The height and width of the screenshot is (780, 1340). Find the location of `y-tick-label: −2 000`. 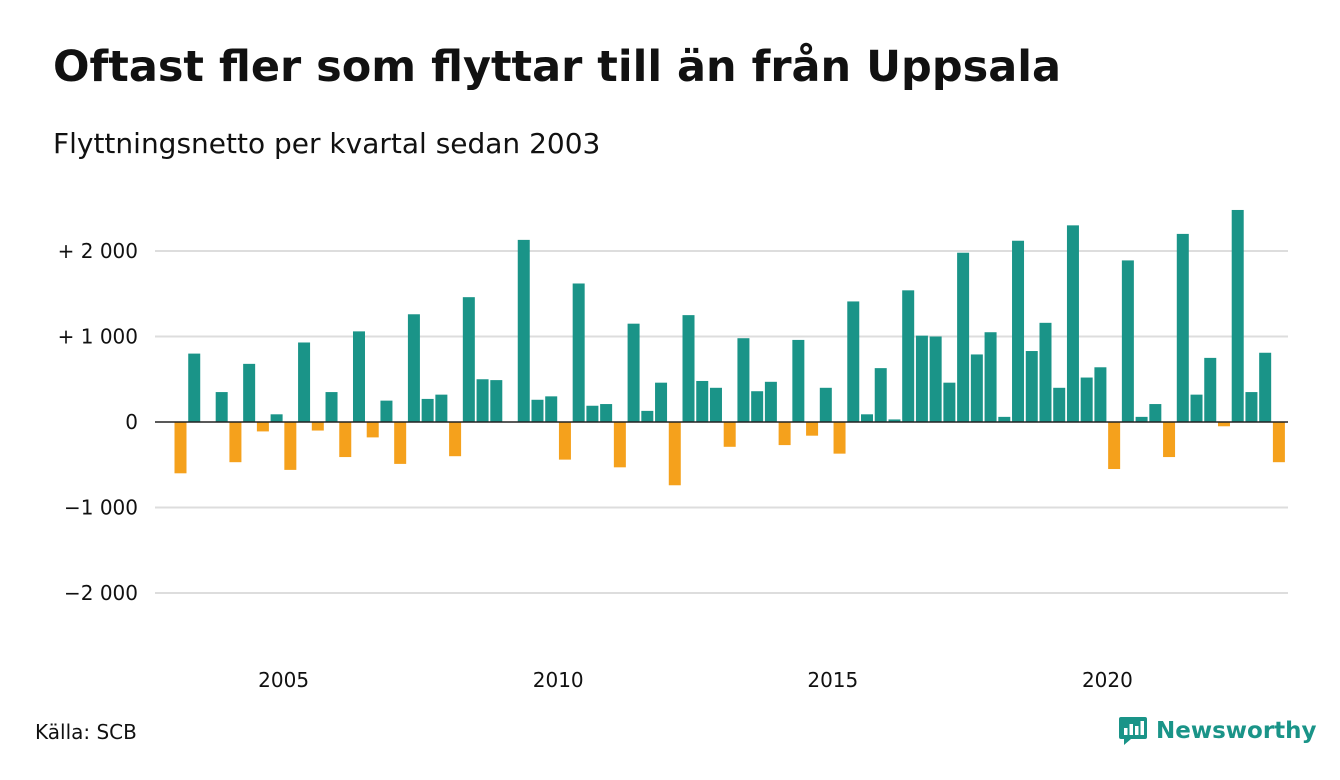

y-tick-label: −2 000 is located at coordinates (101, 593).